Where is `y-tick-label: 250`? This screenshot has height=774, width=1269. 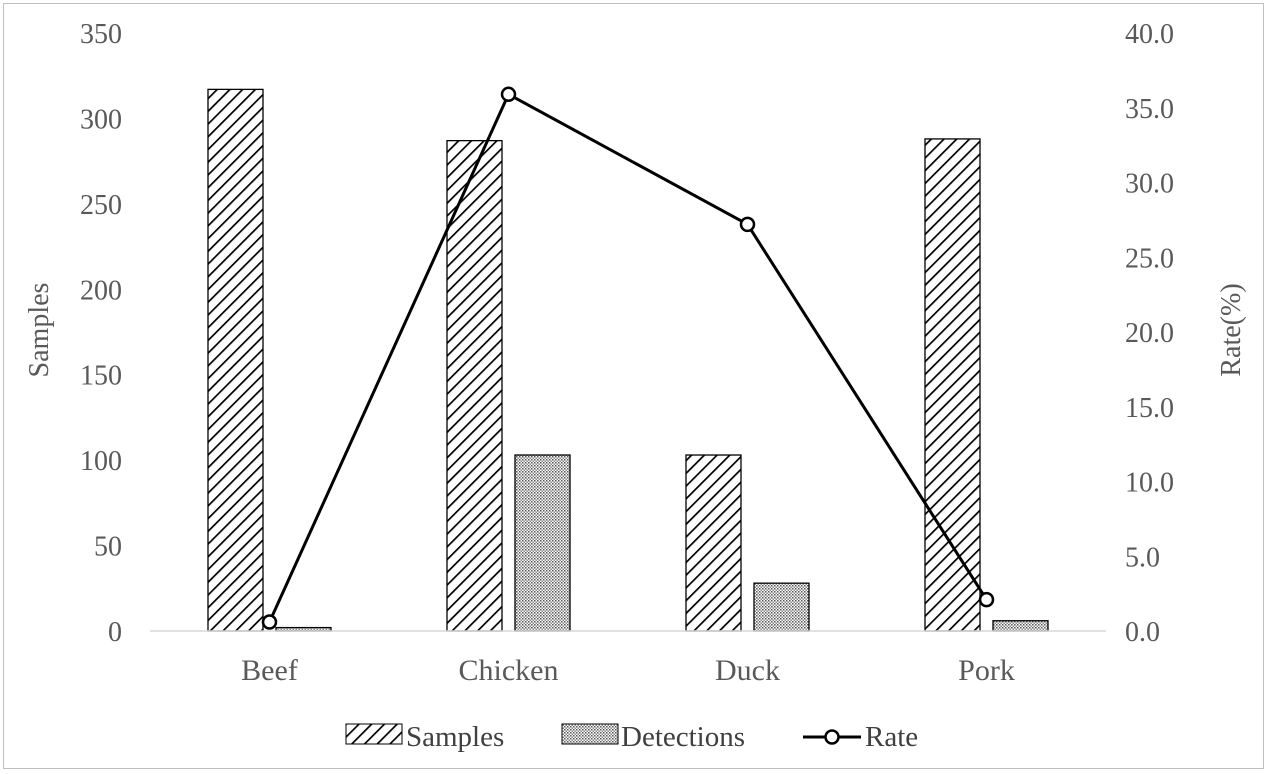
y-tick-label: 250 is located at coordinates (101, 205).